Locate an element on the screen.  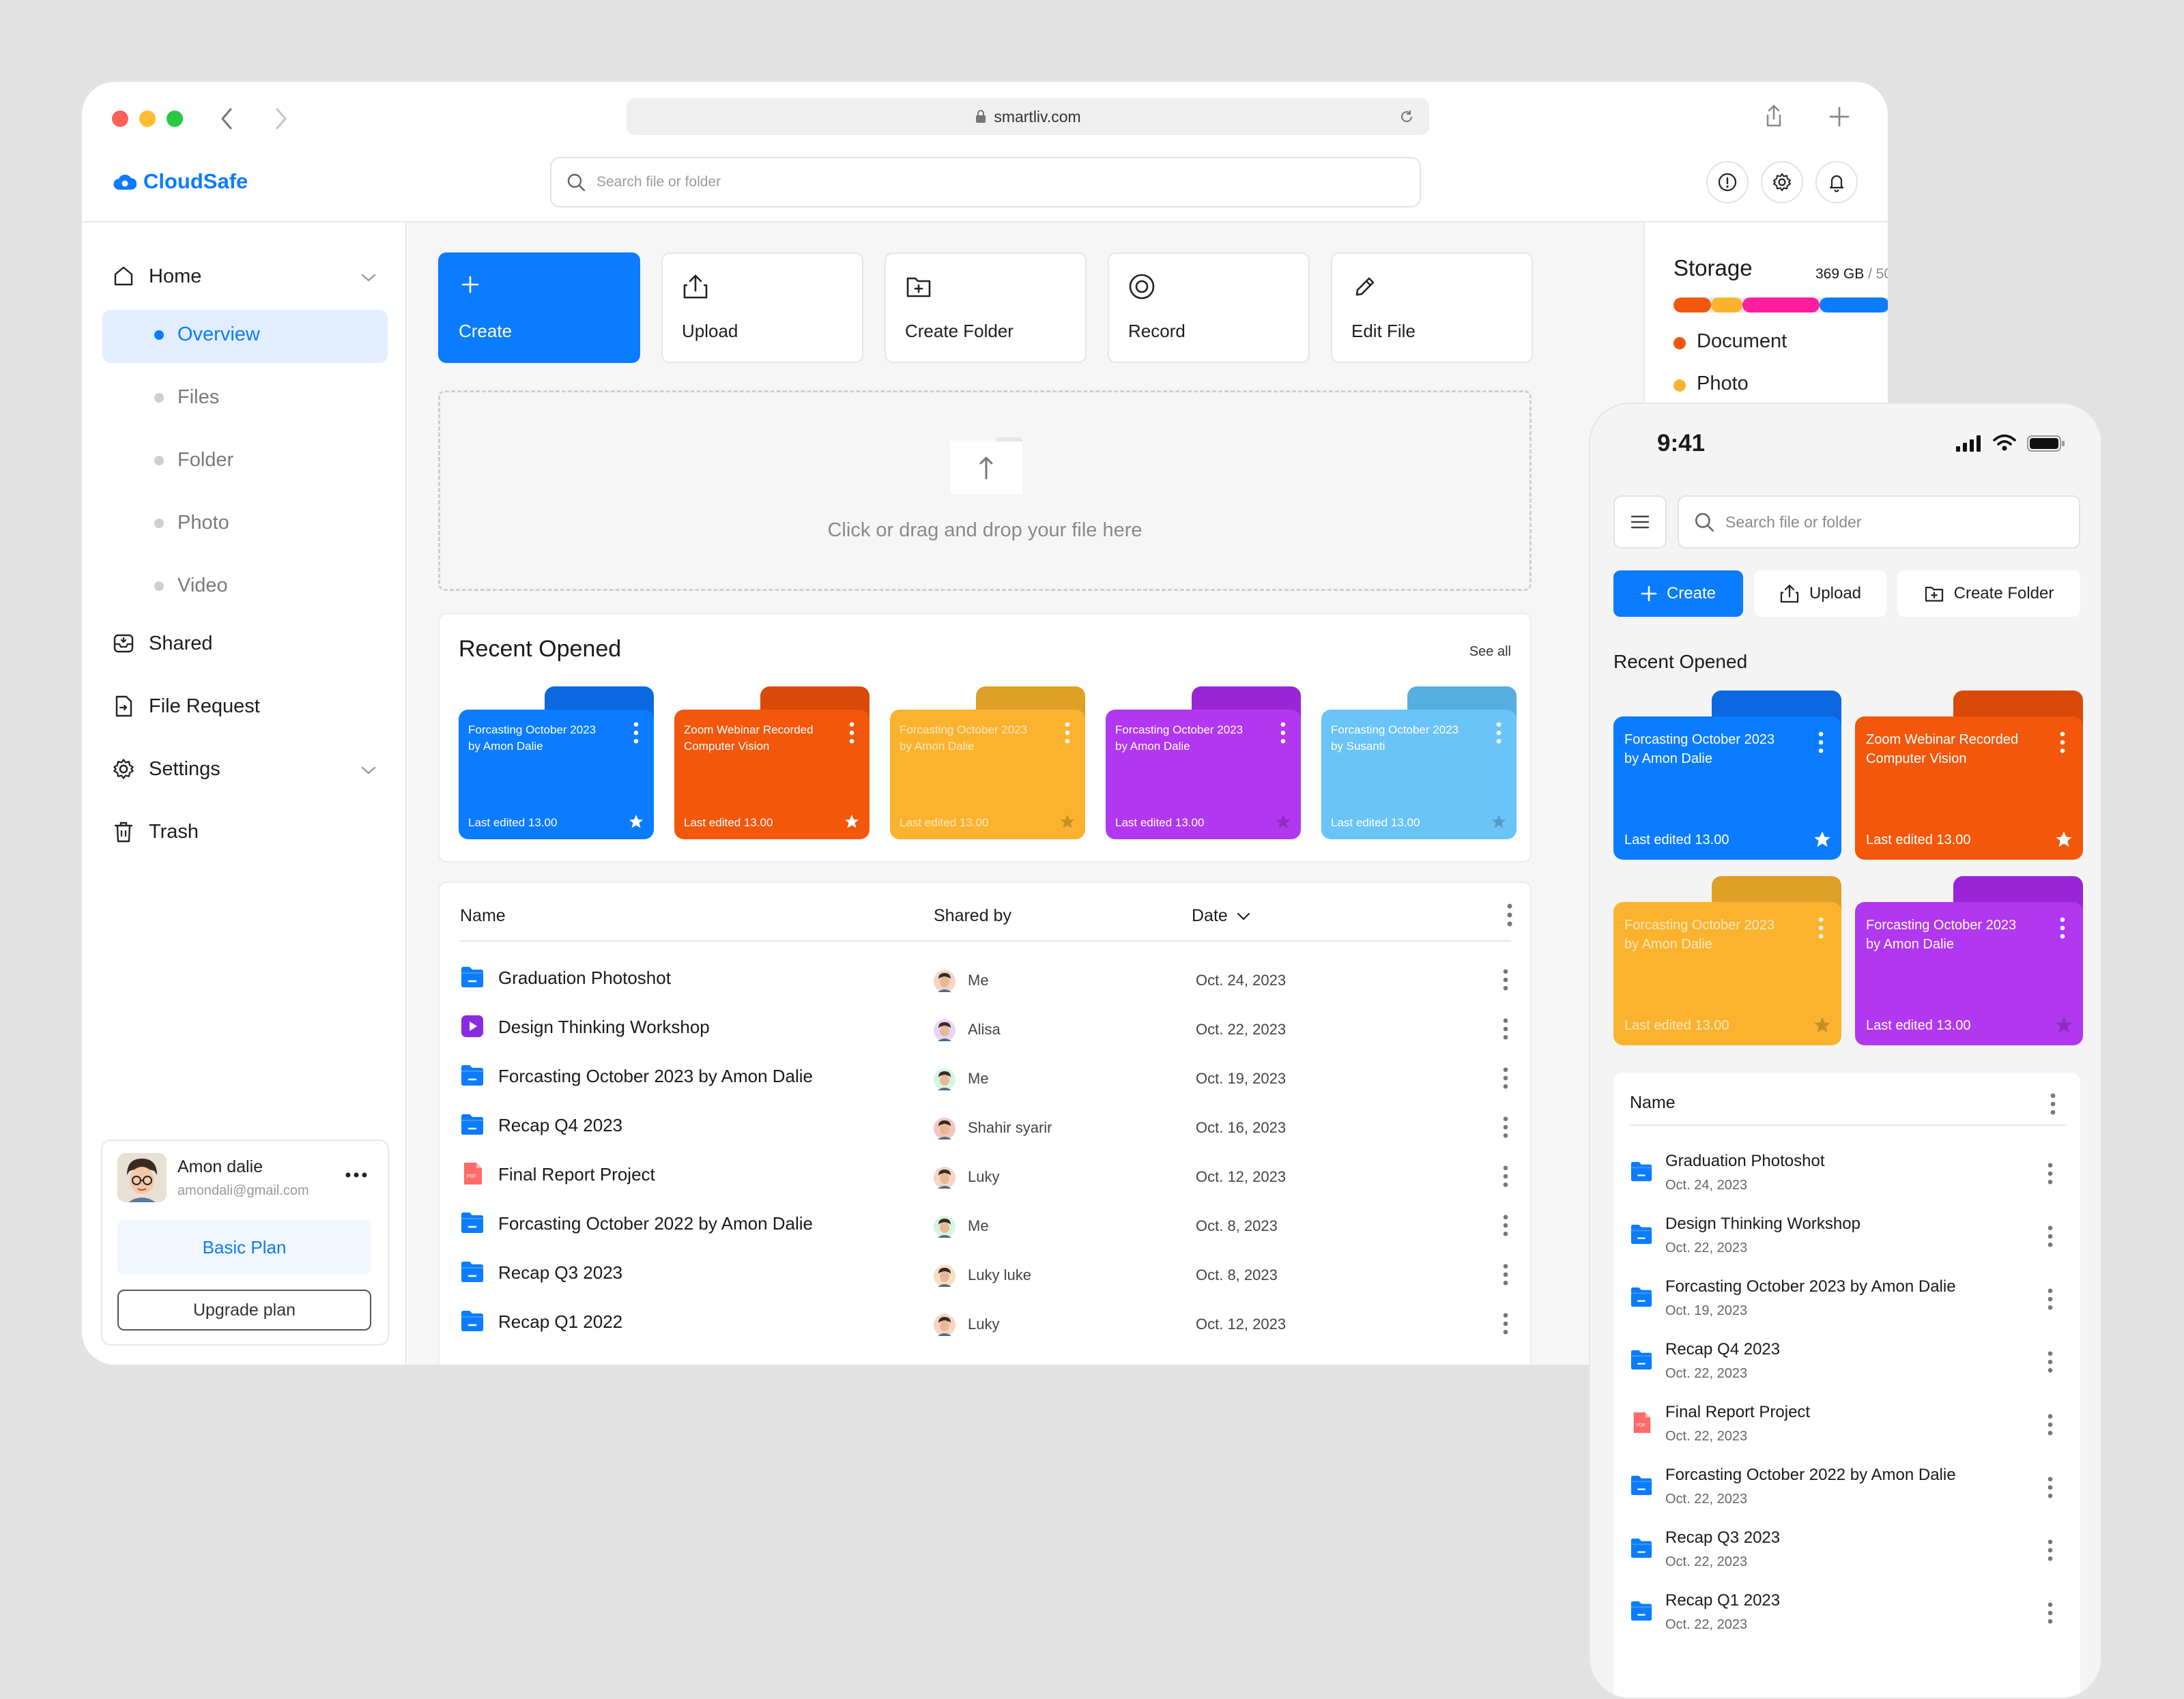
notifications-button is located at coordinates (1836, 182).